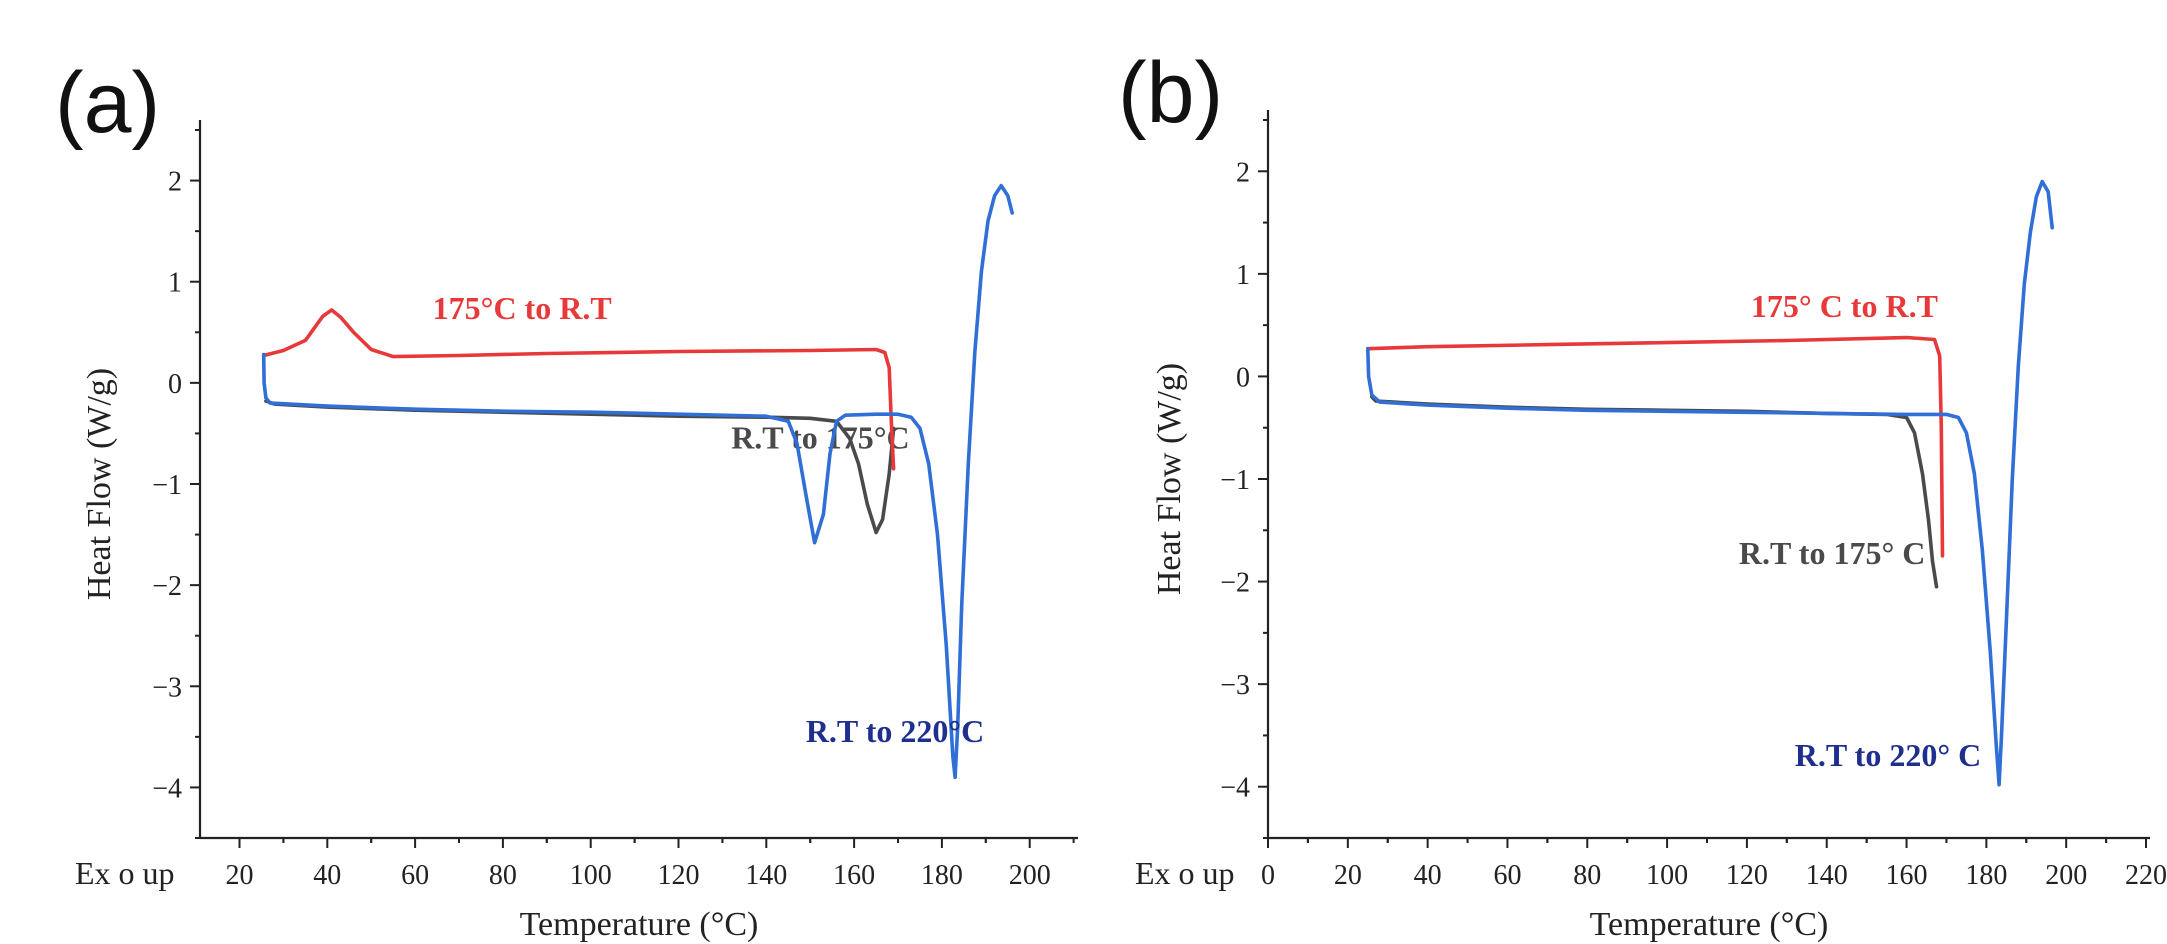 This screenshot has width=2167, height=944. I want to click on x-tick-label: 220, so click(2146, 875).